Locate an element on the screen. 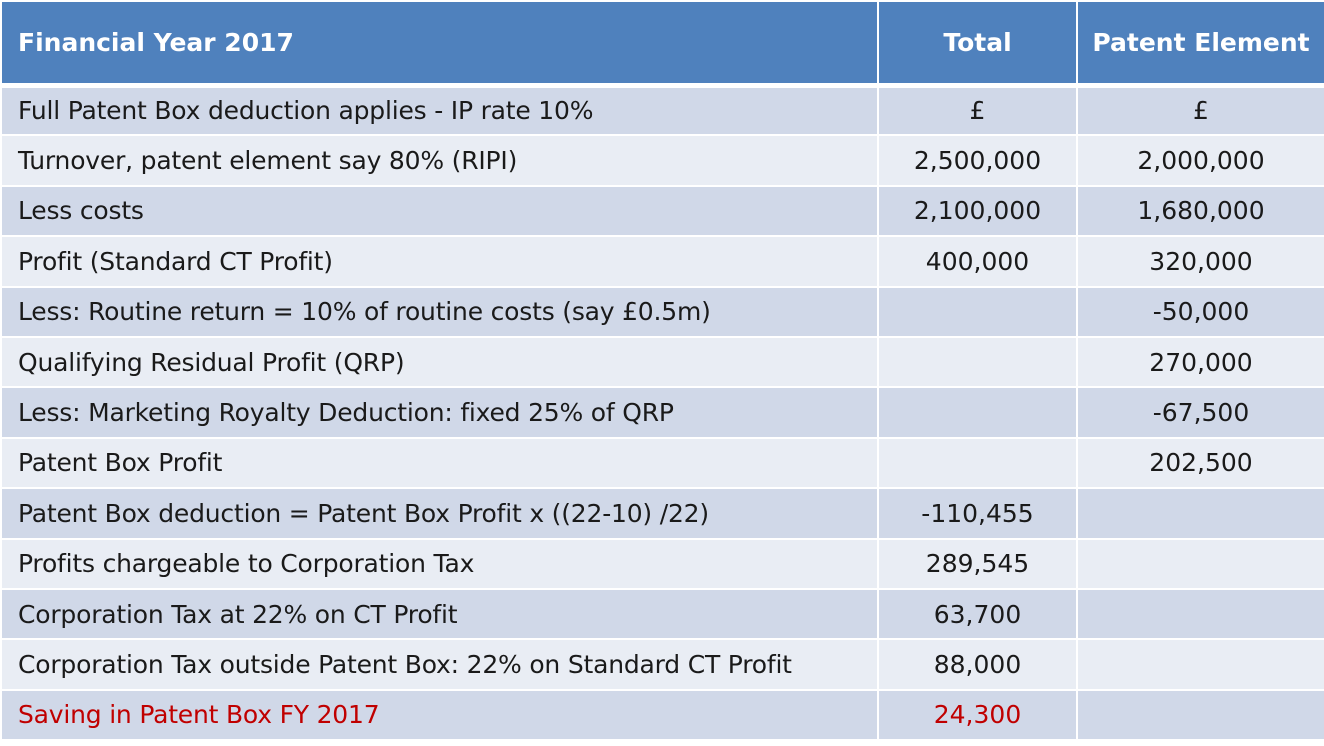 This screenshot has height=746, width=1324. row-total: 24,300 is located at coordinates (977, 715).